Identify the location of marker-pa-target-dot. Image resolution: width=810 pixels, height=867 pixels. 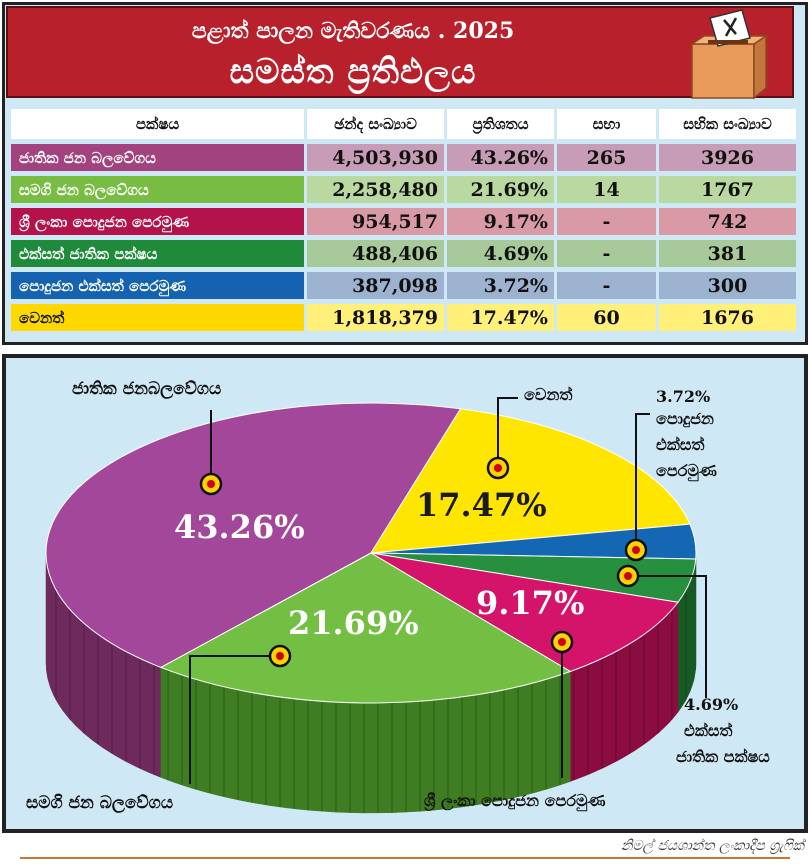
(636, 550).